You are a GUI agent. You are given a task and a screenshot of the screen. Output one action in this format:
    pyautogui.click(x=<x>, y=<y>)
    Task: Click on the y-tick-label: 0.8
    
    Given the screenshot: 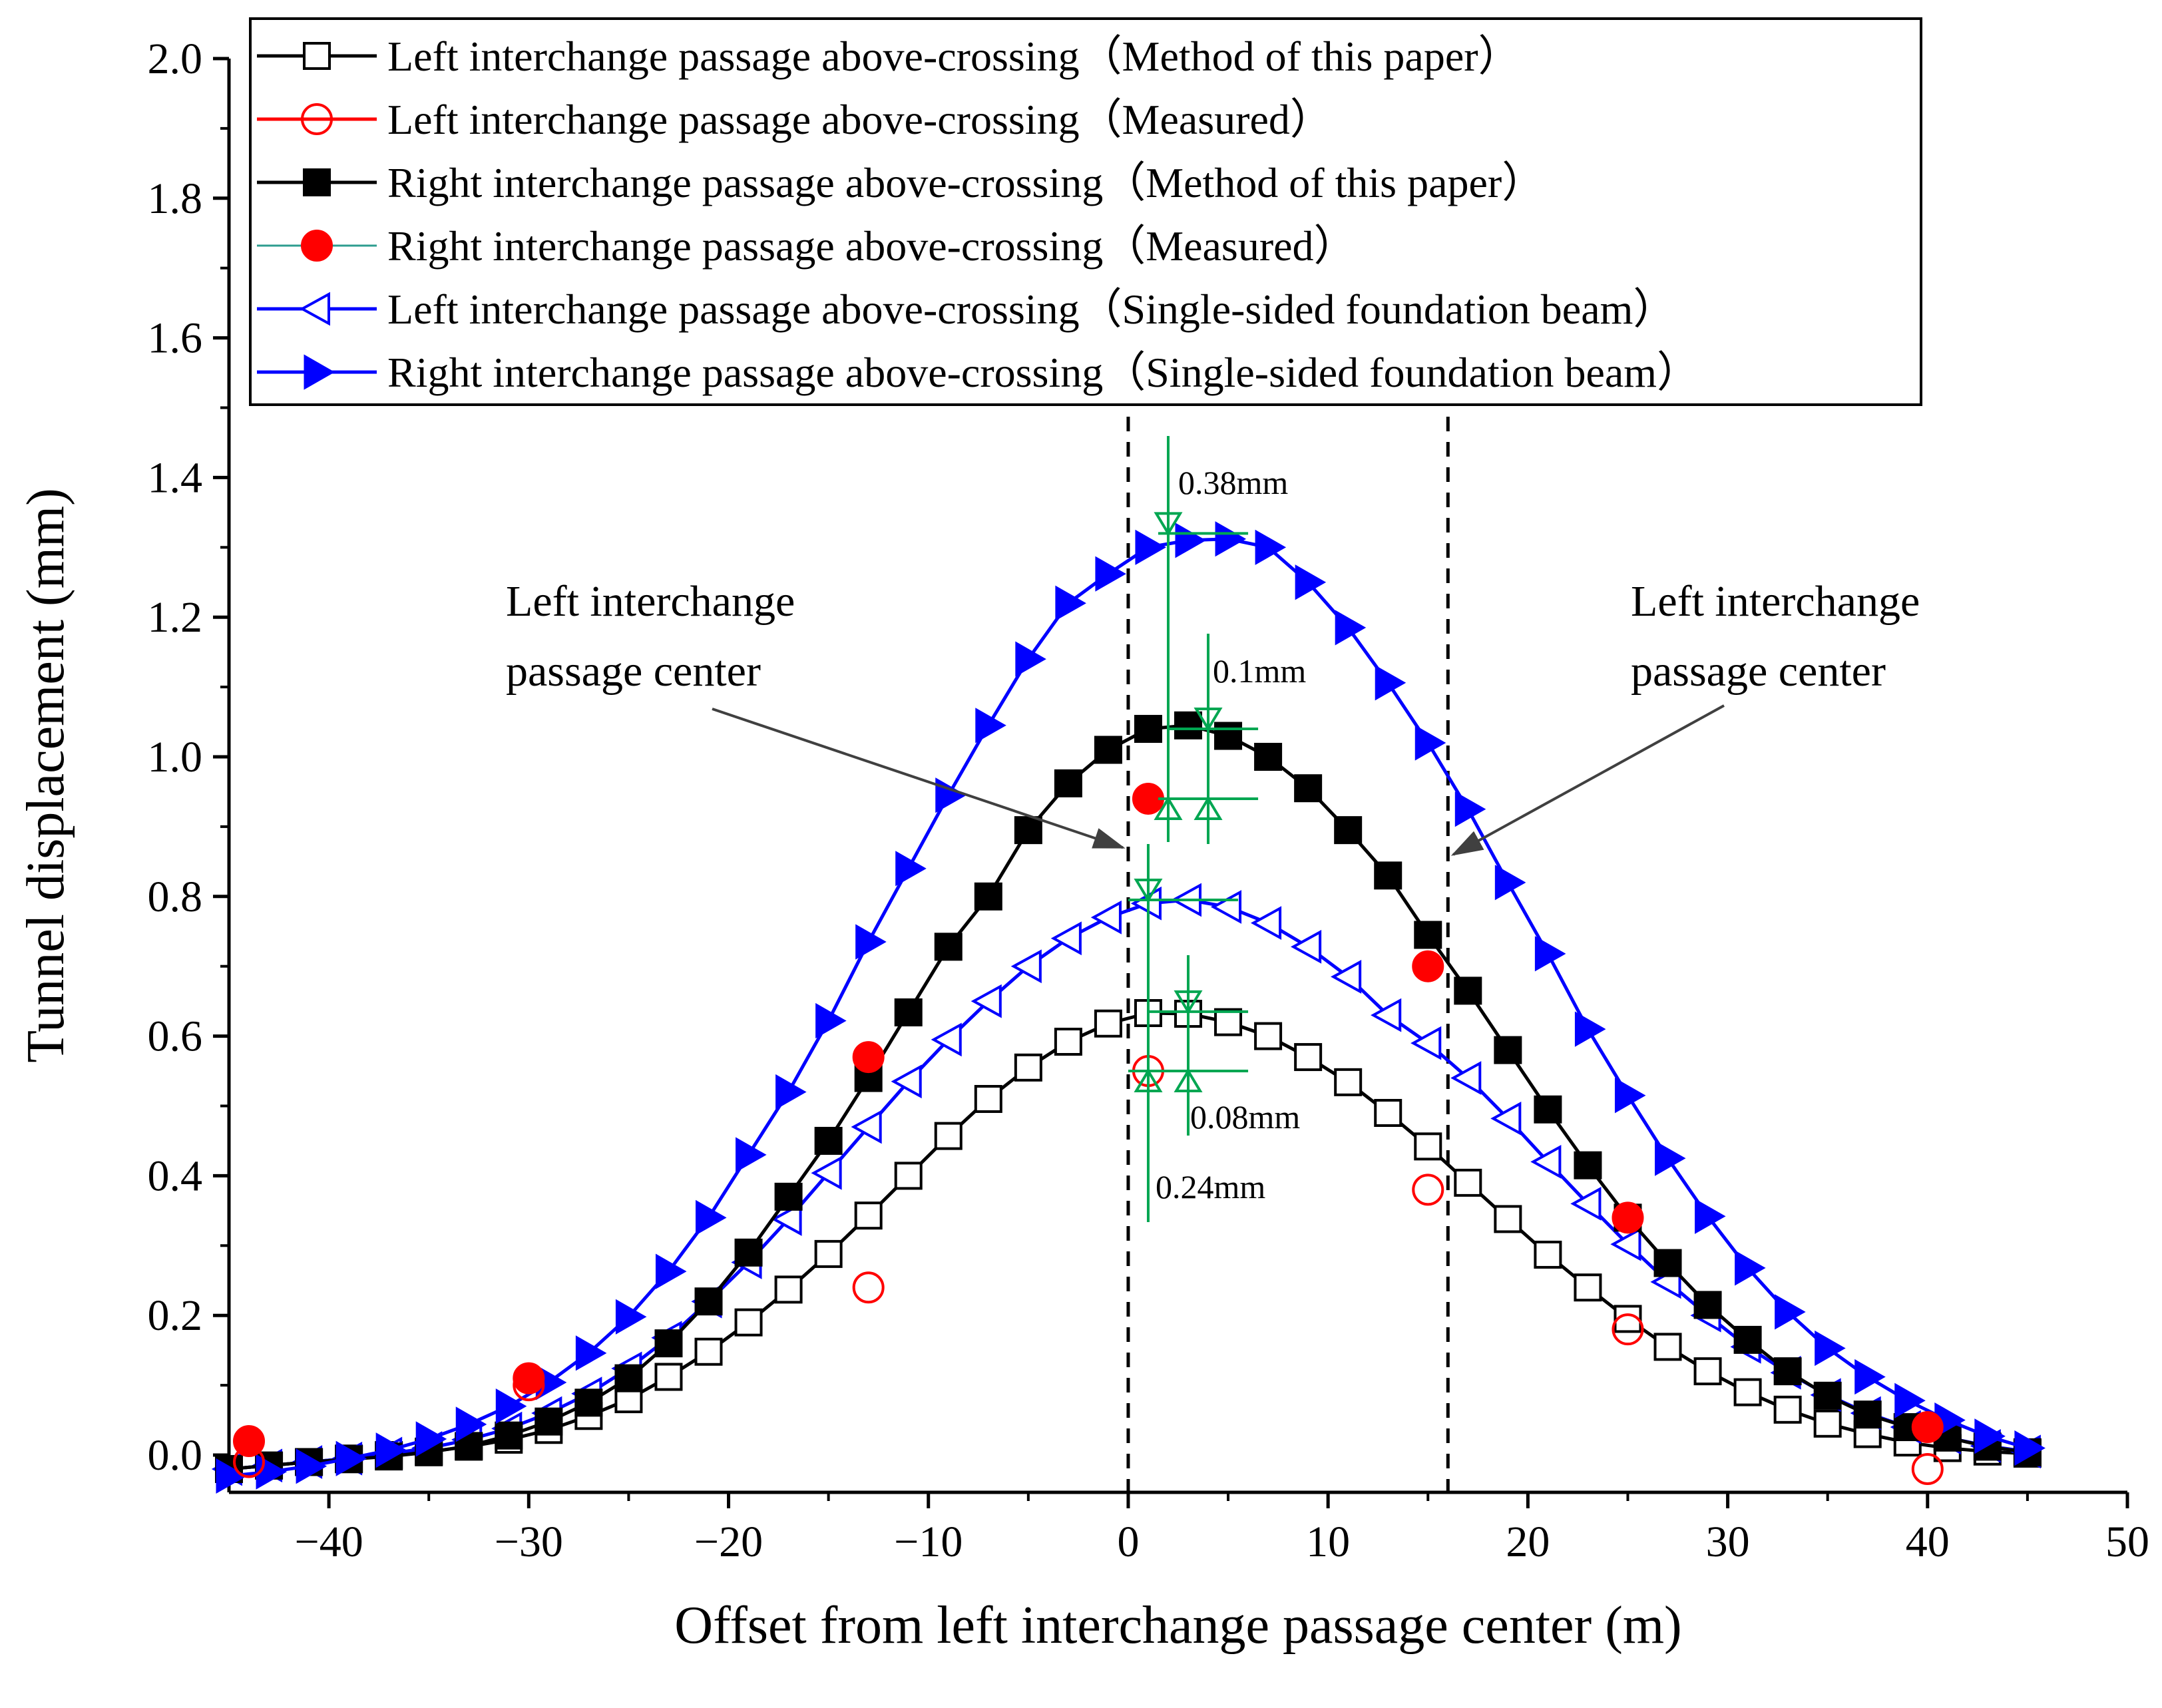 What is the action you would take?
    pyautogui.click(x=175, y=897)
    